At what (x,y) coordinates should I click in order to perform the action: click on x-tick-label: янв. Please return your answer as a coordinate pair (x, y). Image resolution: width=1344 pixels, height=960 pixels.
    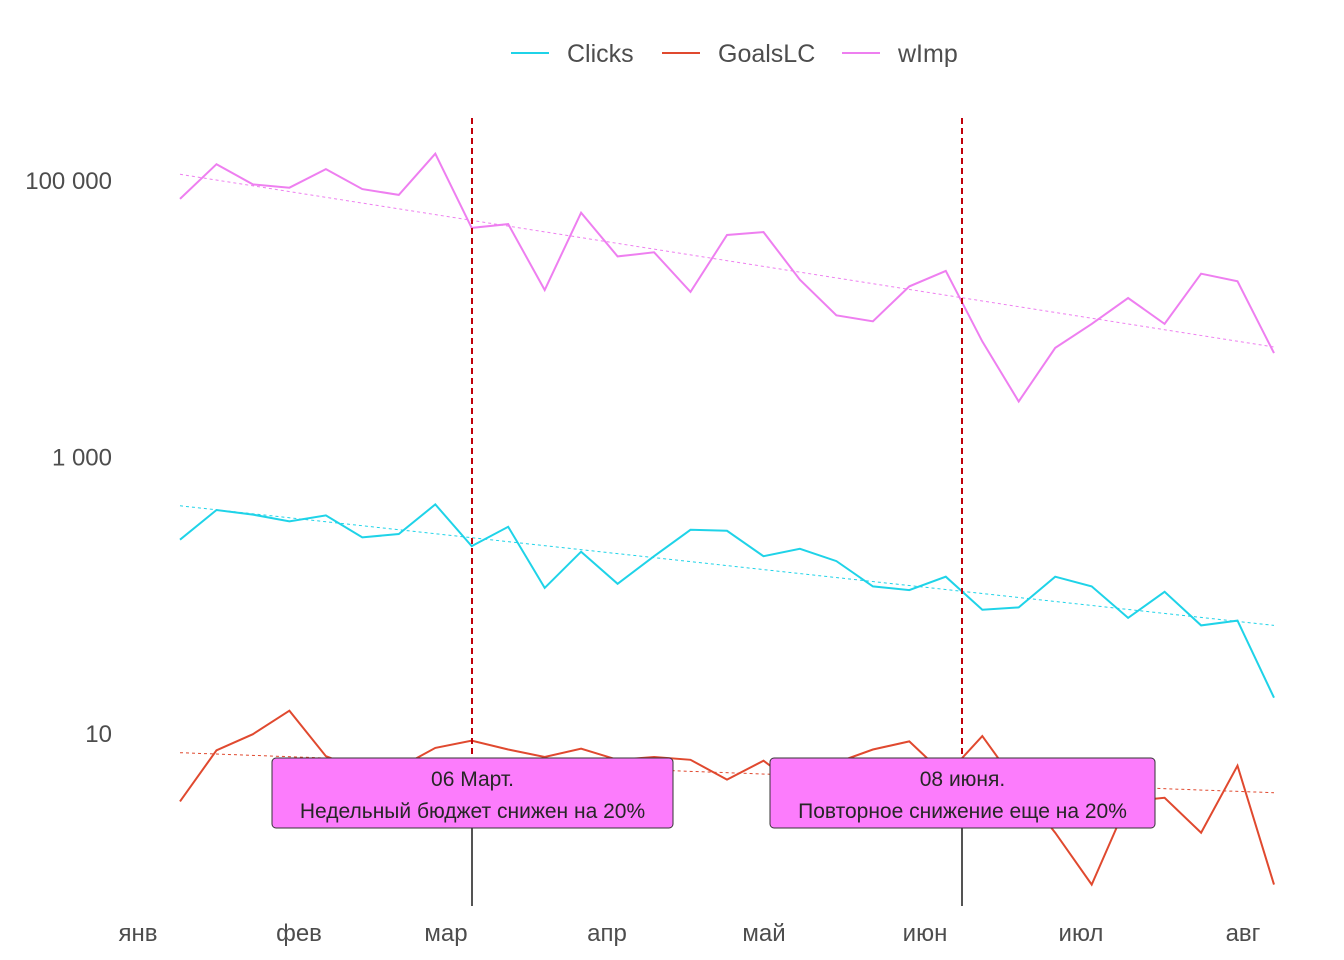
    Looking at the image, I should click on (138, 933).